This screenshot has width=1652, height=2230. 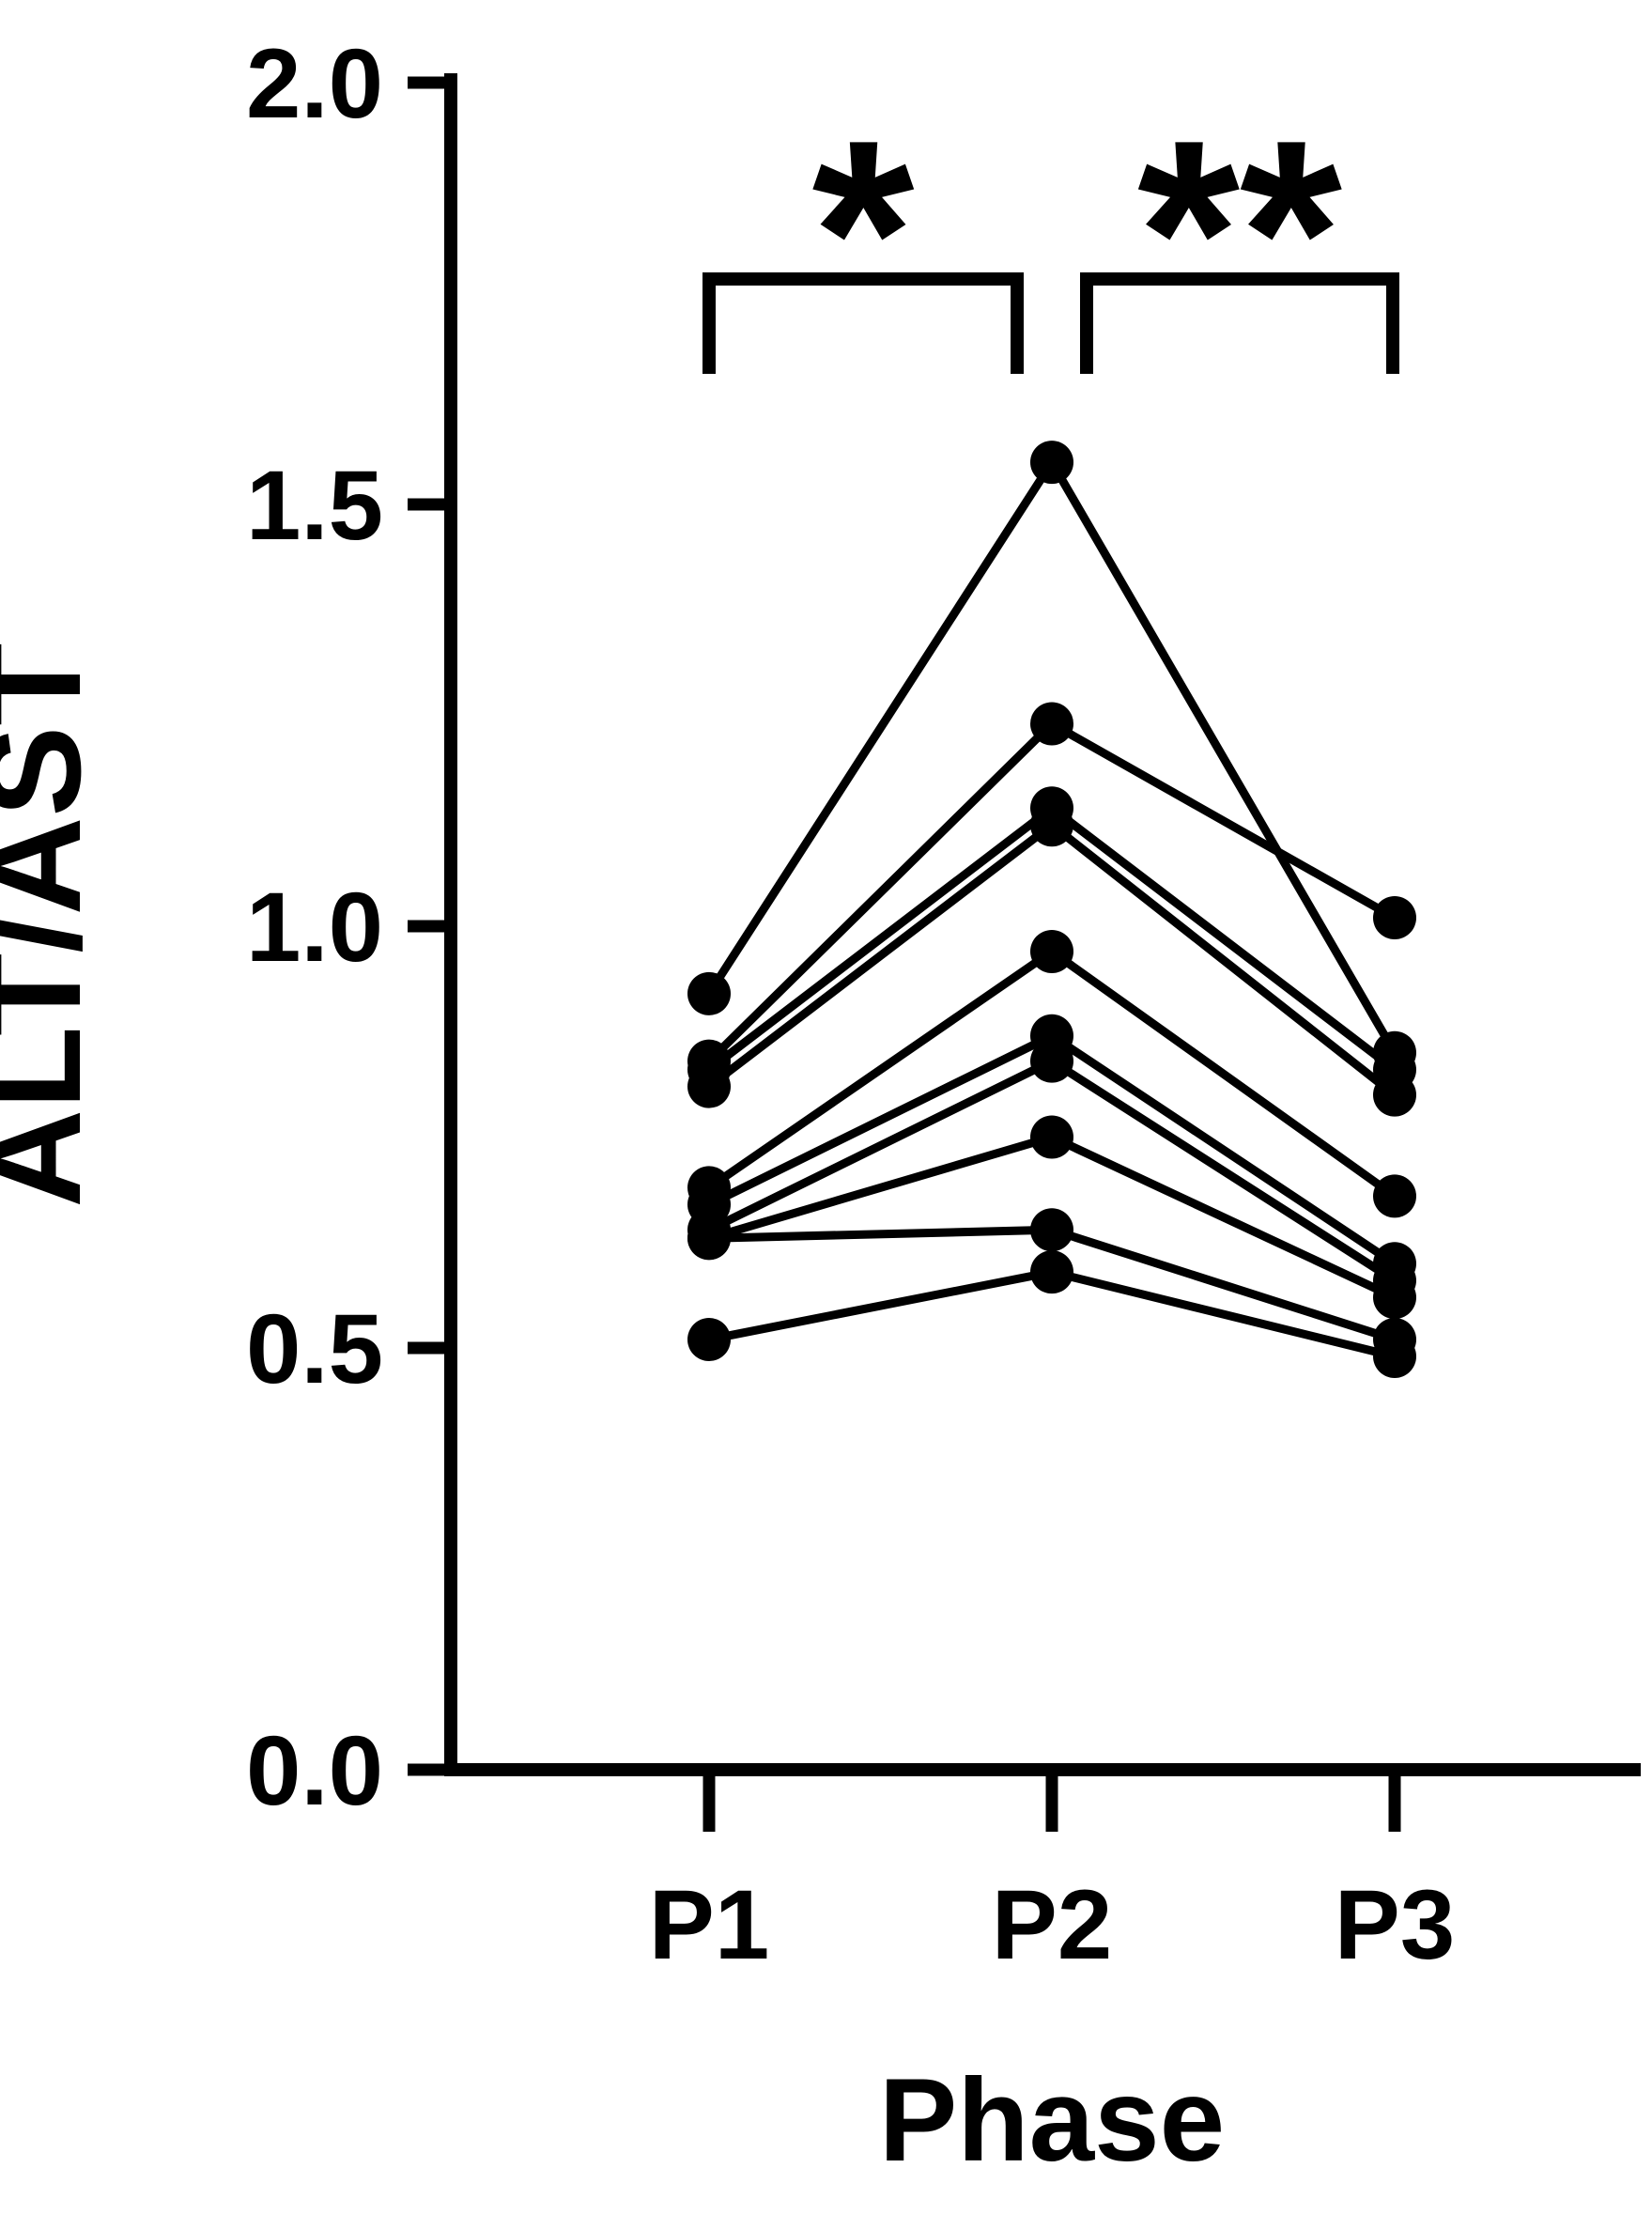 What do you see at coordinates (1052, 2120) in the screenshot?
I see `x-axis-title: Phase` at bounding box center [1052, 2120].